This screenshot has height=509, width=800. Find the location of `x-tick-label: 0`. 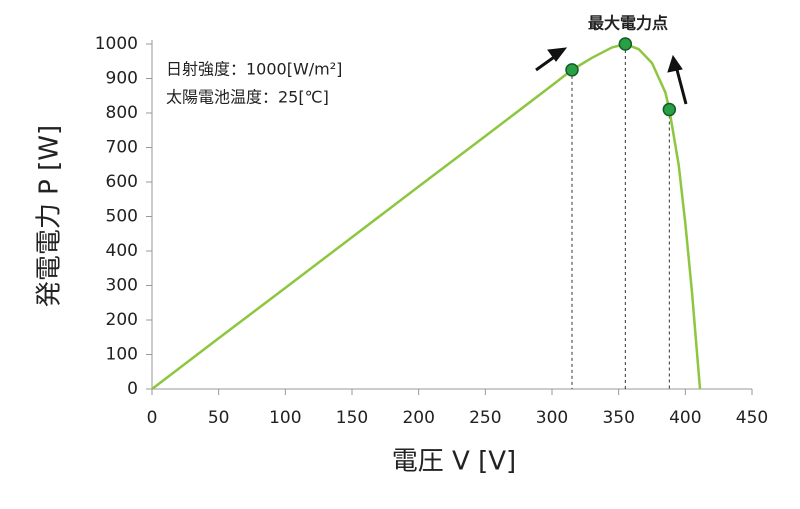

x-tick-label: 0 is located at coordinates (152, 418).